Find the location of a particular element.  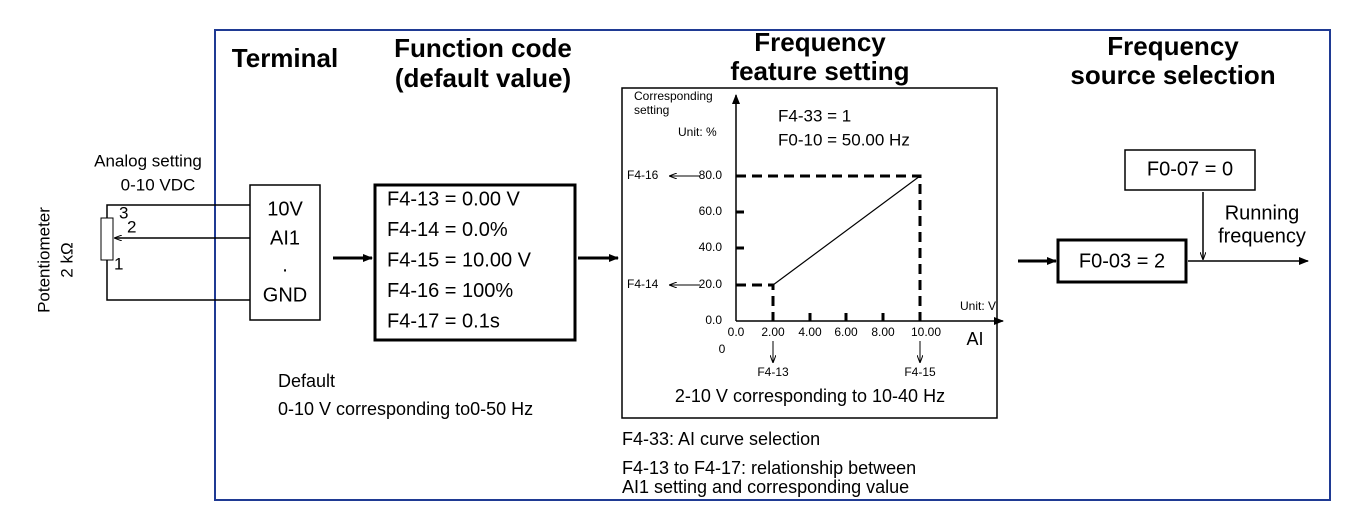

y-label: Corresponding is located at coordinates (673, 96).